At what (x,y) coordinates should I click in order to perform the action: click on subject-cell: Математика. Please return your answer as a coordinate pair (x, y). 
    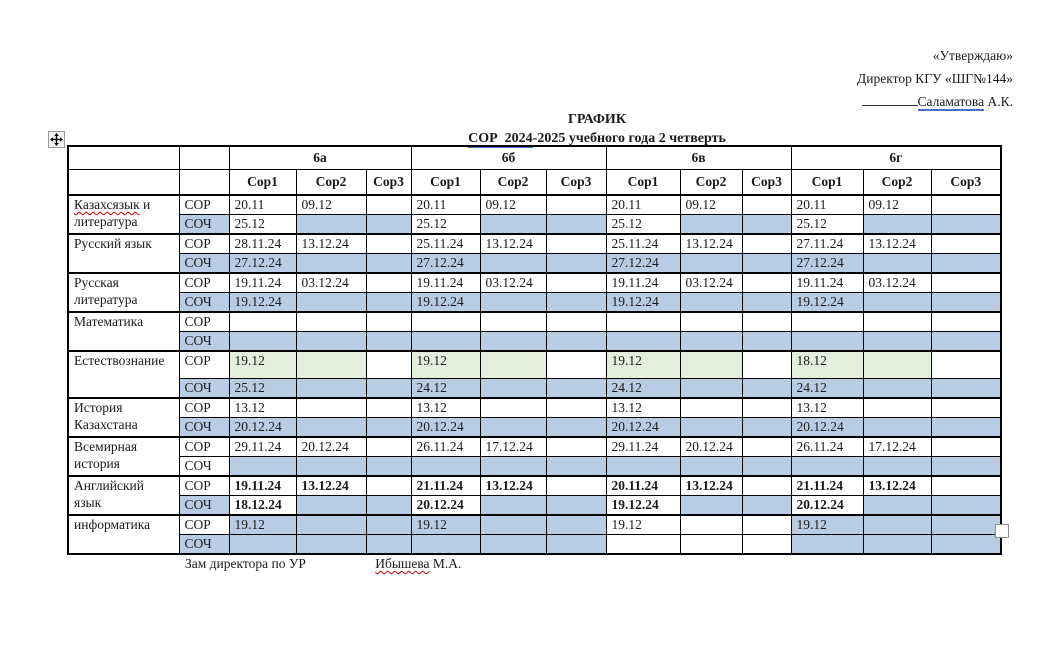
    Looking at the image, I should click on (123, 331).